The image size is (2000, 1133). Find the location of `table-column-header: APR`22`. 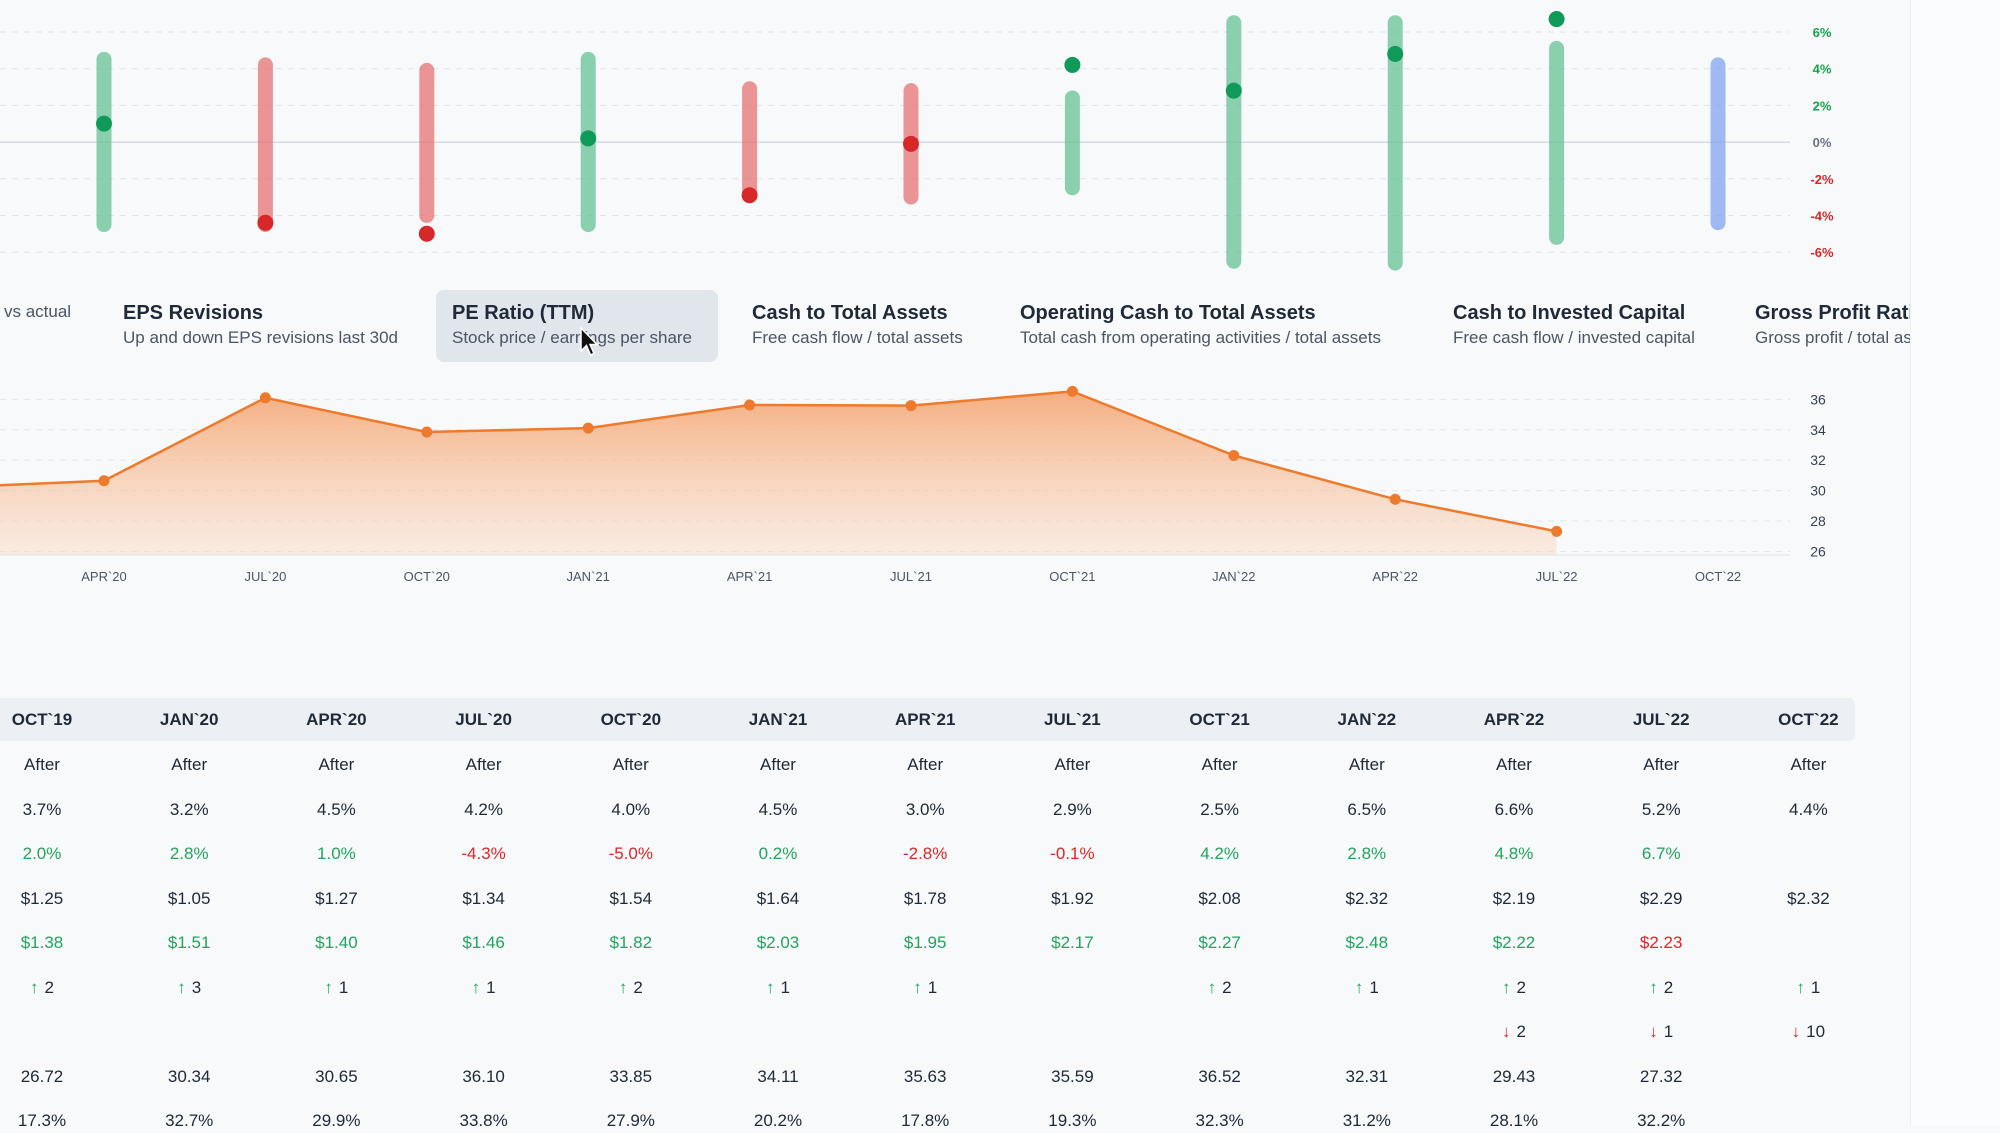

table-column-header: APR`22 is located at coordinates (1514, 719).